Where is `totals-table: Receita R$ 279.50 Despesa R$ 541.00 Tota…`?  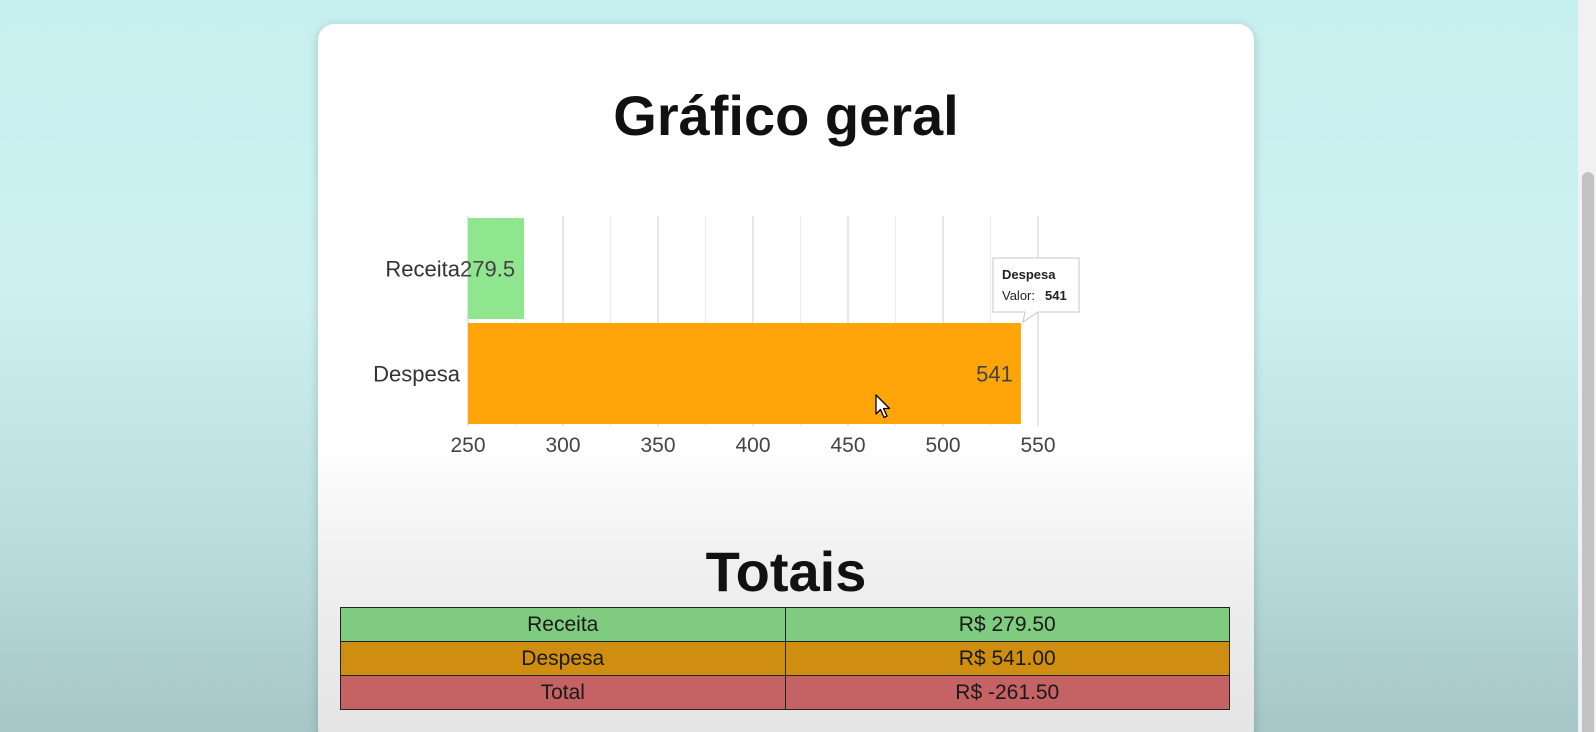 totals-table: Receita R$ 279.50 Despesa R$ 541.00 Tota… is located at coordinates (785, 658).